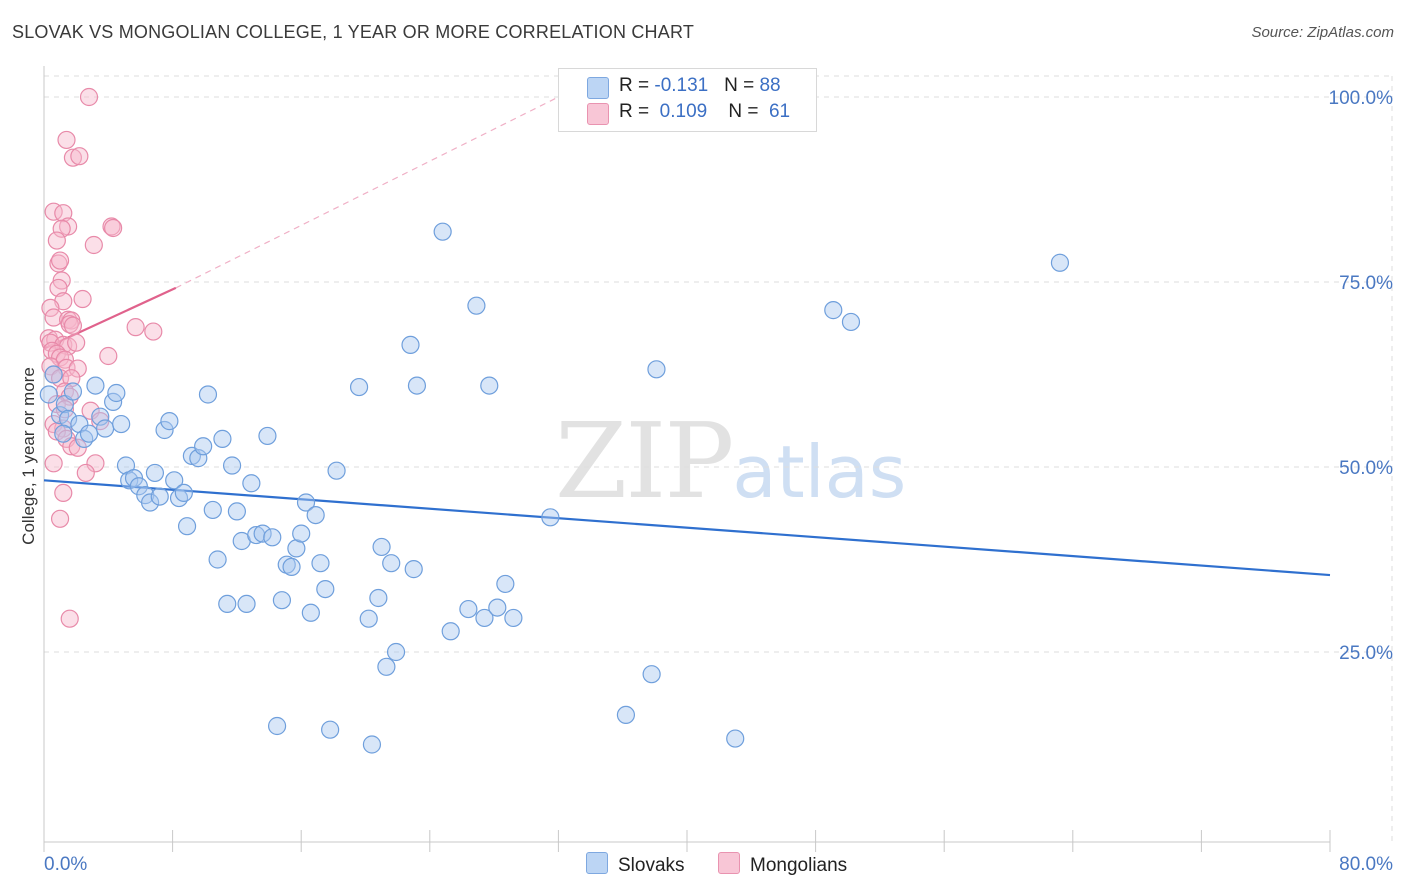 This screenshot has width=1406, height=892. What do you see at coordinates (687, 528) in the screenshot?
I see `slovaks-trend-line` at bounding box center [687, 528].